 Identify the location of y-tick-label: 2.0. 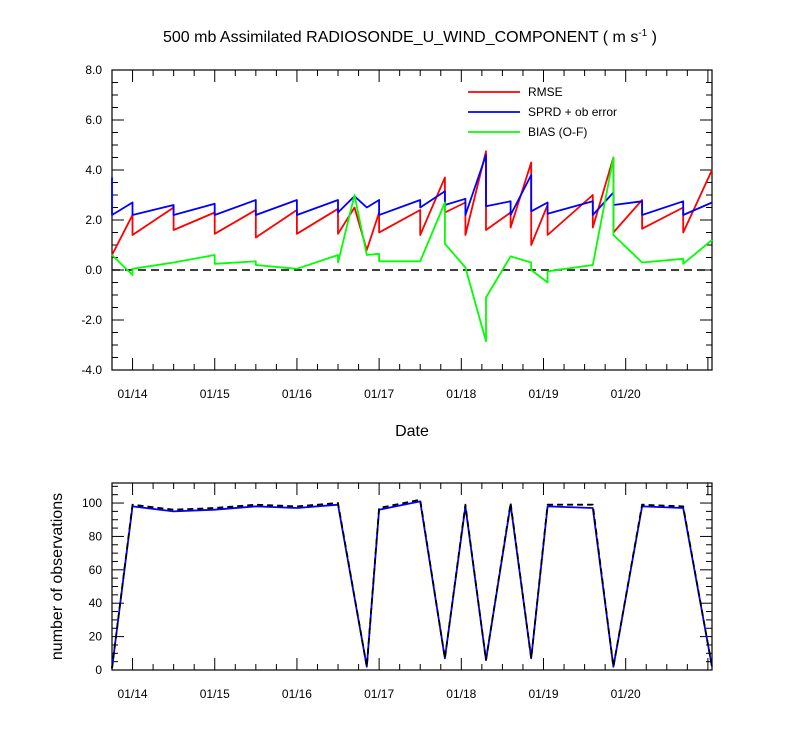
(93, 220).